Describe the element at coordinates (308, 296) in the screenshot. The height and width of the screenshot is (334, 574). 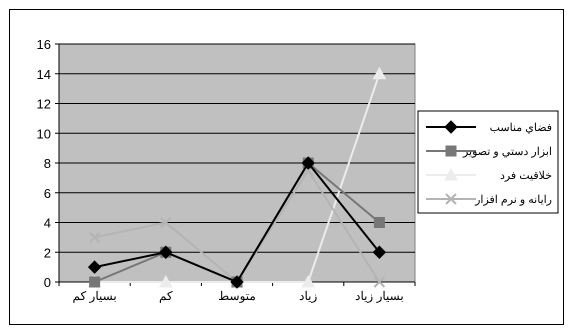
I see `x-tick-label: زیاد` at that location.